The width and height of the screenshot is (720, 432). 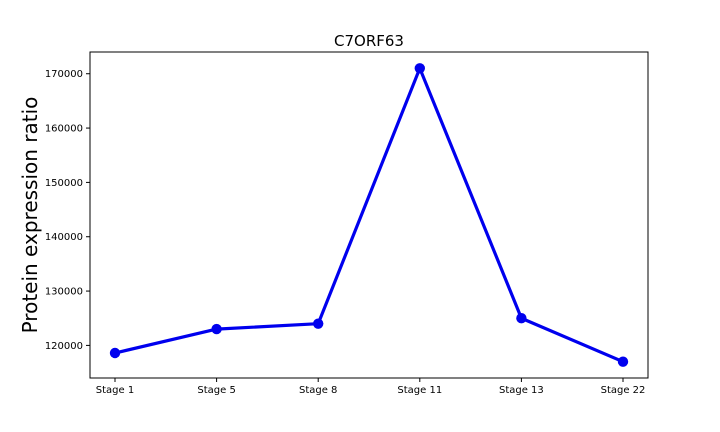 What do you see at coordinates (67, 210) in the screenshot?
I see `y-axis: 120000 130000 140000 150000 160000 170000` at bounding box center [67, 210].